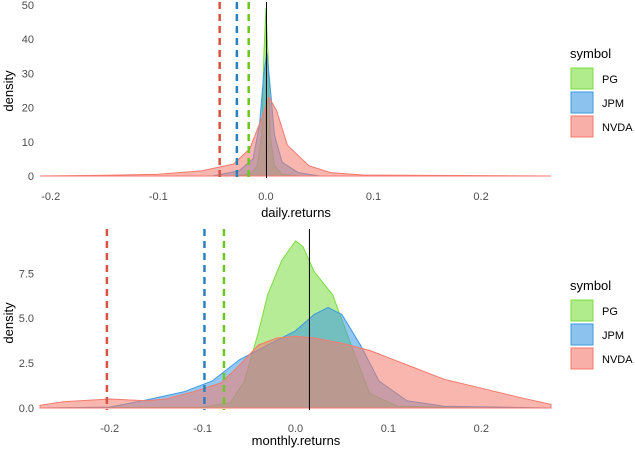  Describe the element at coordinates (601, 92) in the screenshot. I see `daily-legend: symbol PG JPM NVDA` at that location.